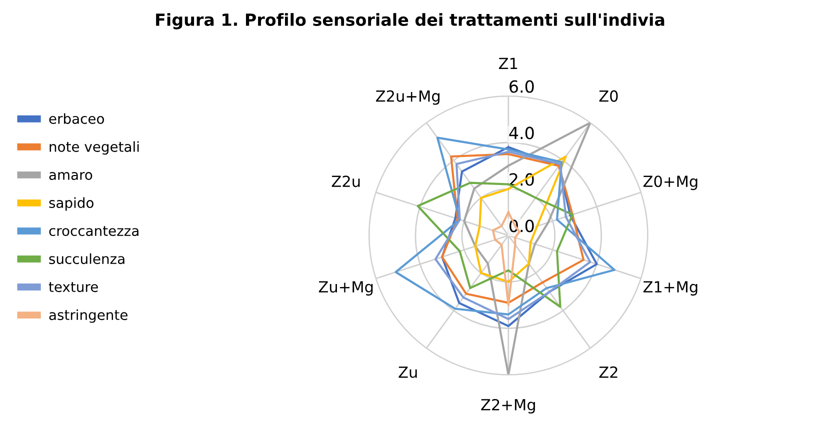 This screenshot has width=820, height=436. Describe the element at coordinates (93, 231) in the screenshot. I see `legend-label: croccantezza` at that location.